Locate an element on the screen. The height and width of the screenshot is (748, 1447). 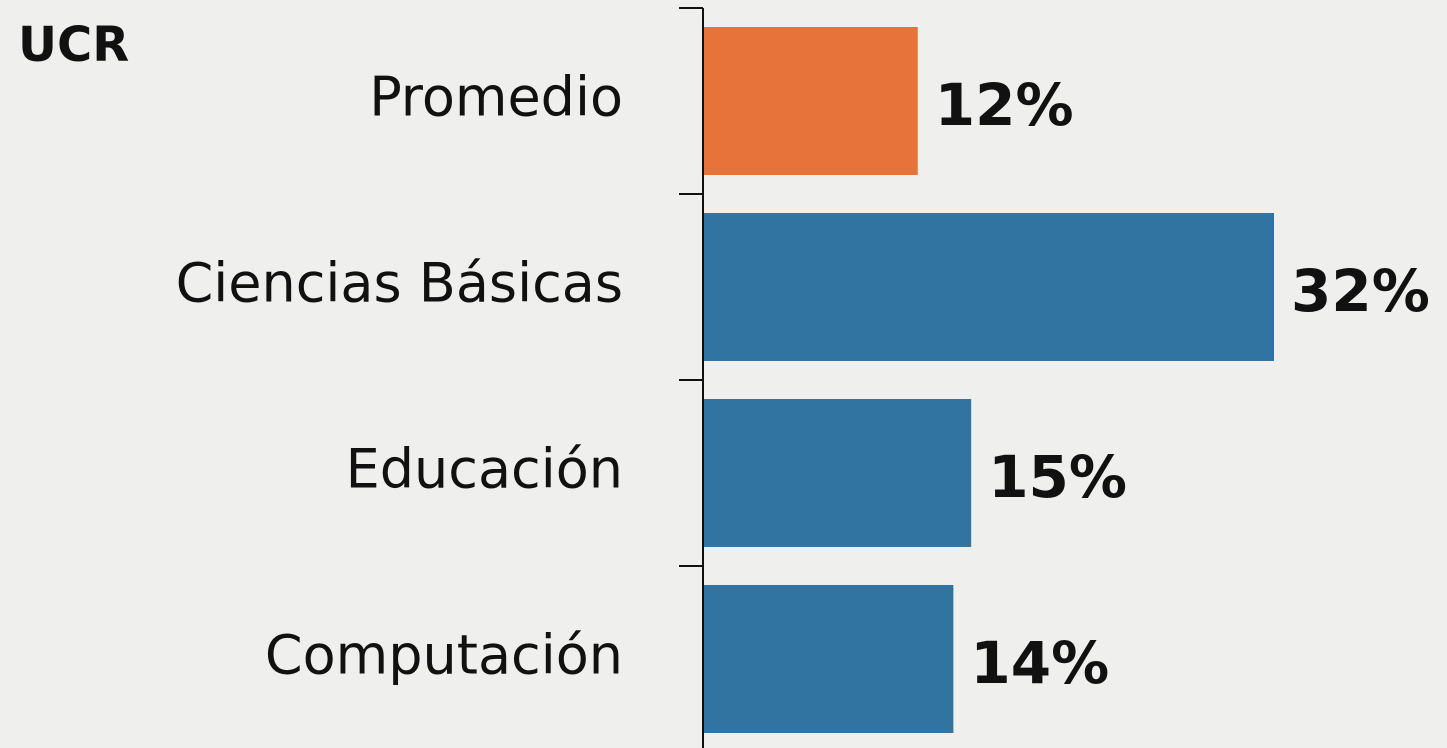
category-label: Promedio is located at coordinates (496, 97).